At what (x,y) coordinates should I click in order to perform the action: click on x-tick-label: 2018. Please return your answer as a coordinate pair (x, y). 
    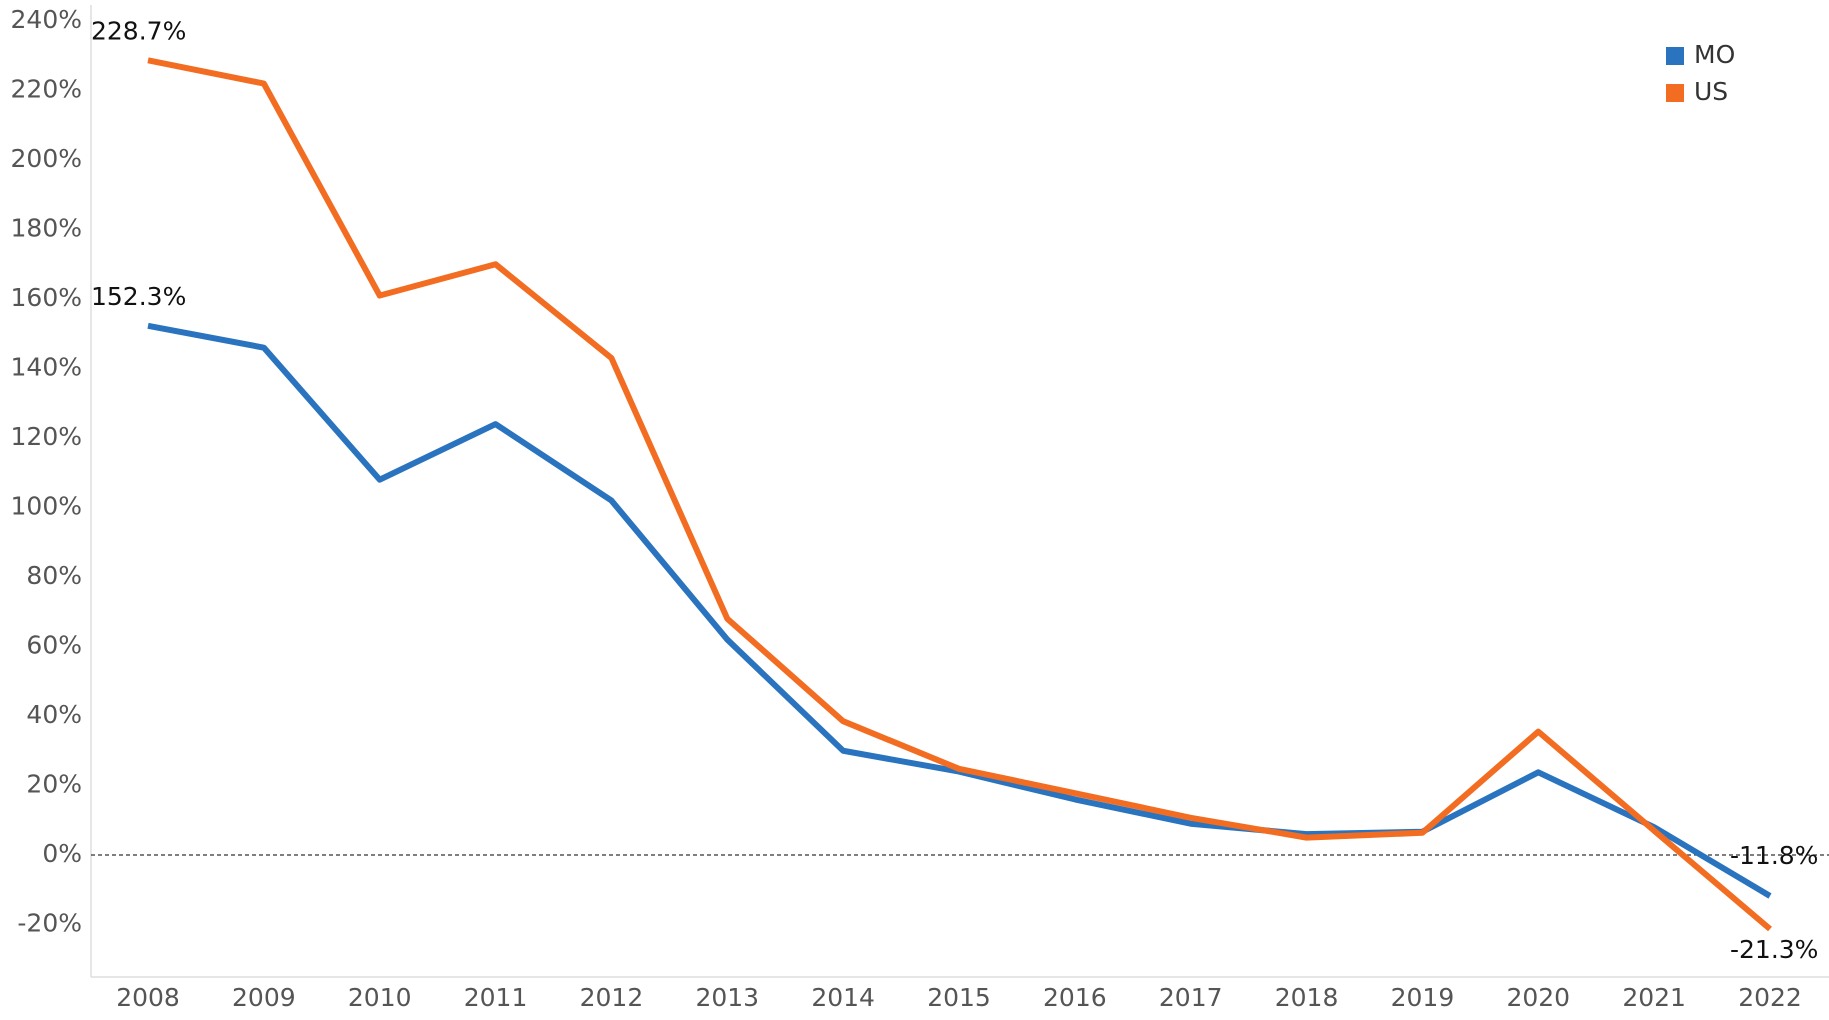
    Looking at the image, I should click on (1307, 997).